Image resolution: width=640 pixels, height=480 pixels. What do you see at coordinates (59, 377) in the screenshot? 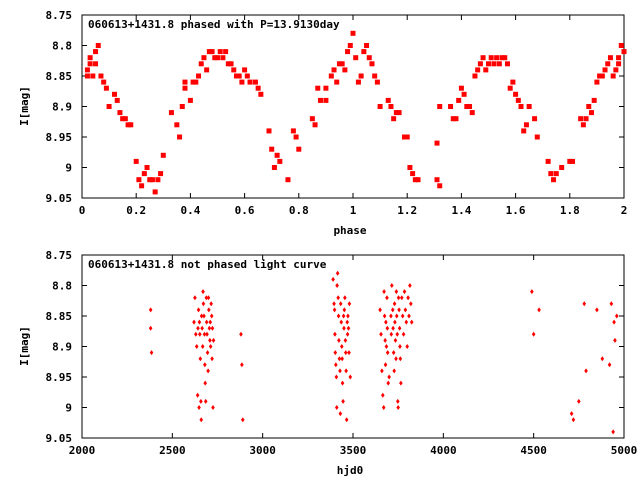
I see `bottom-y-tick-label: 8.95` at bounding box center [59, 377].